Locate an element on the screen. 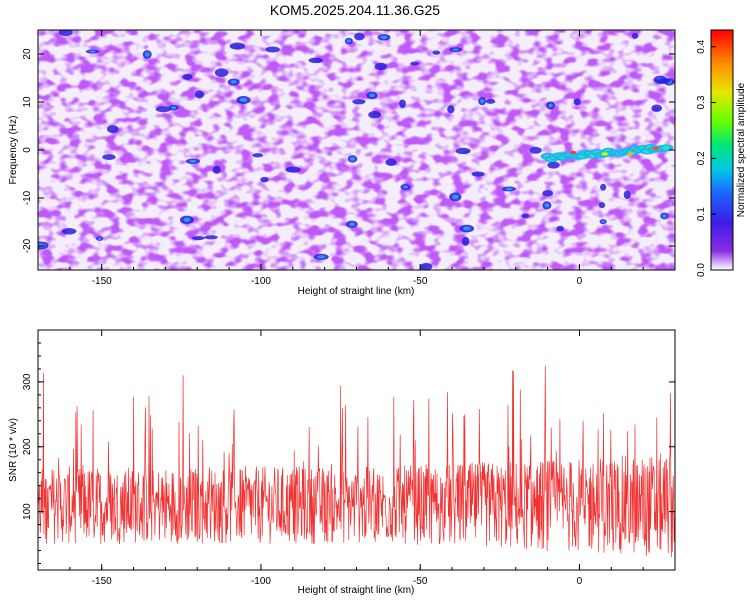  x-tick-label-1: -150 is located at coordinates (102, 281).